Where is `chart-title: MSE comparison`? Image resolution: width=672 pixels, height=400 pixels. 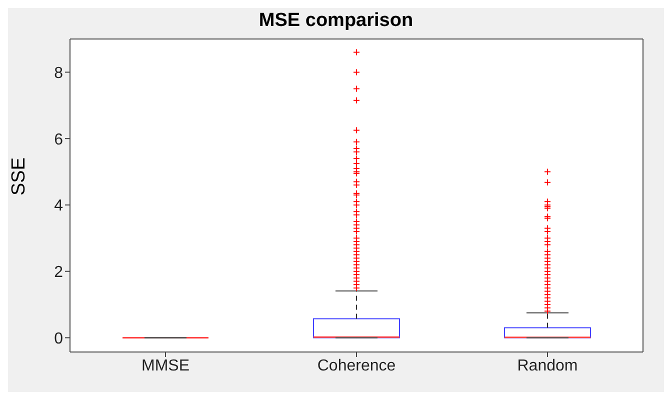
chart-title: MSE comparison is located at coordinates (336, 21).